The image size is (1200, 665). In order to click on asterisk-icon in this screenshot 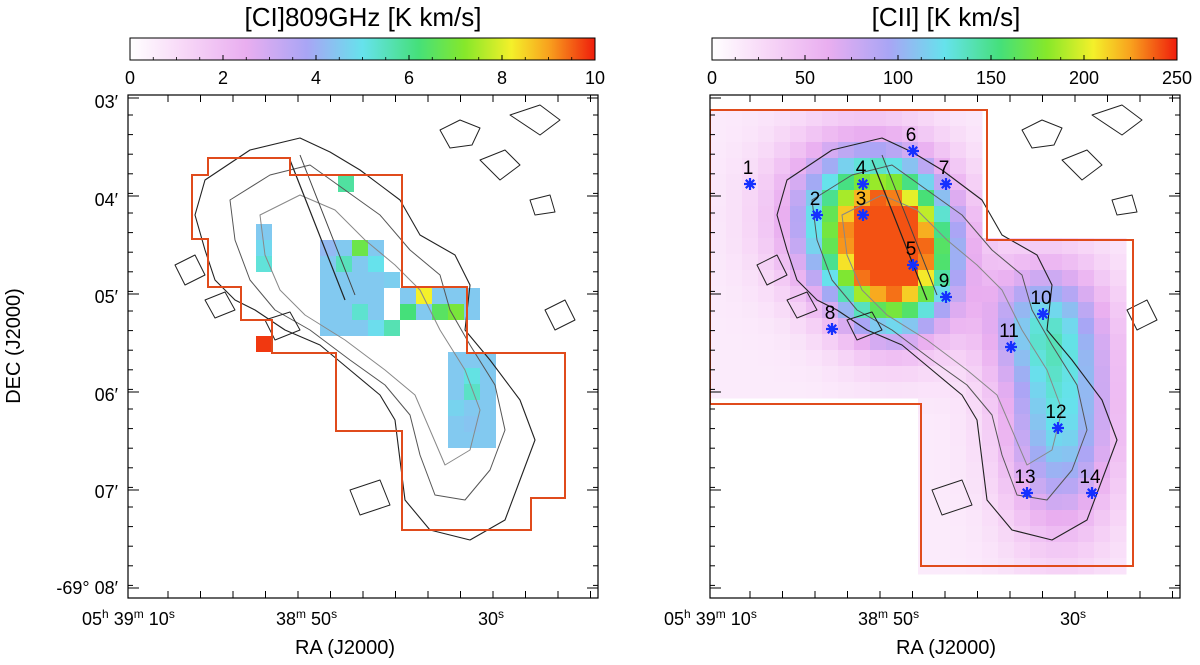, I will do `click(913, 151)`.